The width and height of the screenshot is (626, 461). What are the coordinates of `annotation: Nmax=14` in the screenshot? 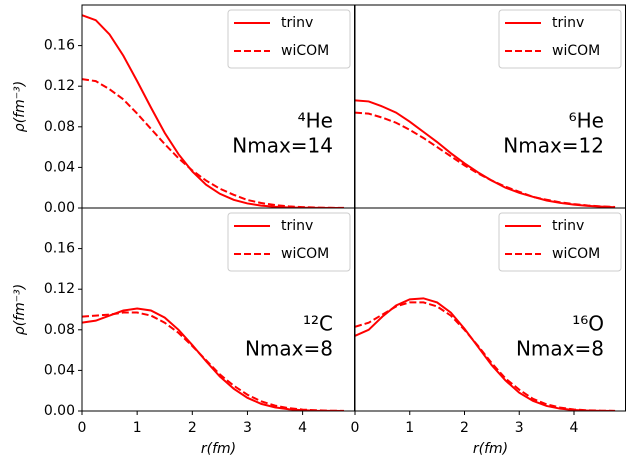 It's located at (282, 146).